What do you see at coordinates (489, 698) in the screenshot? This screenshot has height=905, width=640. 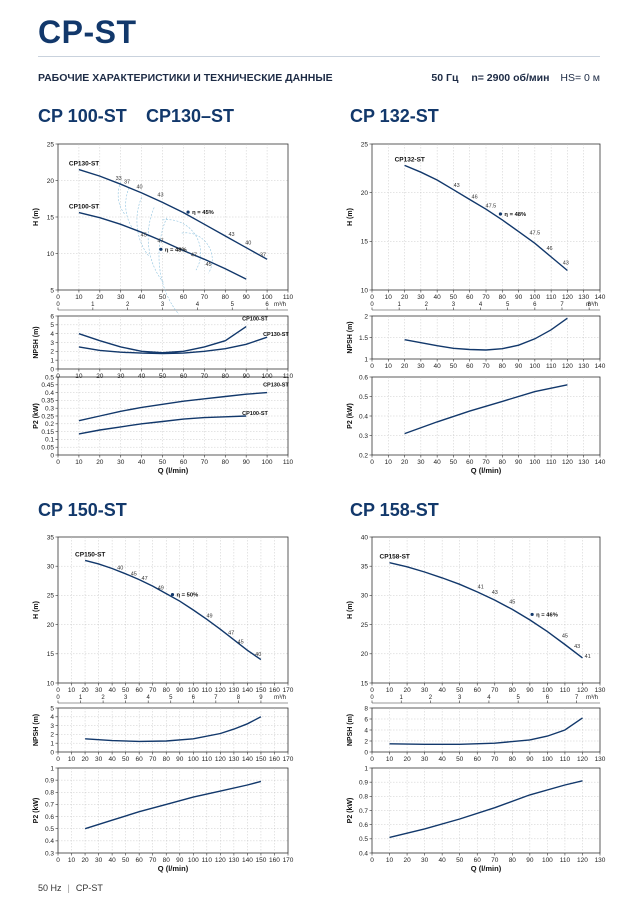 I see `h-m3h-tick-label: 4` at bounding box center [489, 698].